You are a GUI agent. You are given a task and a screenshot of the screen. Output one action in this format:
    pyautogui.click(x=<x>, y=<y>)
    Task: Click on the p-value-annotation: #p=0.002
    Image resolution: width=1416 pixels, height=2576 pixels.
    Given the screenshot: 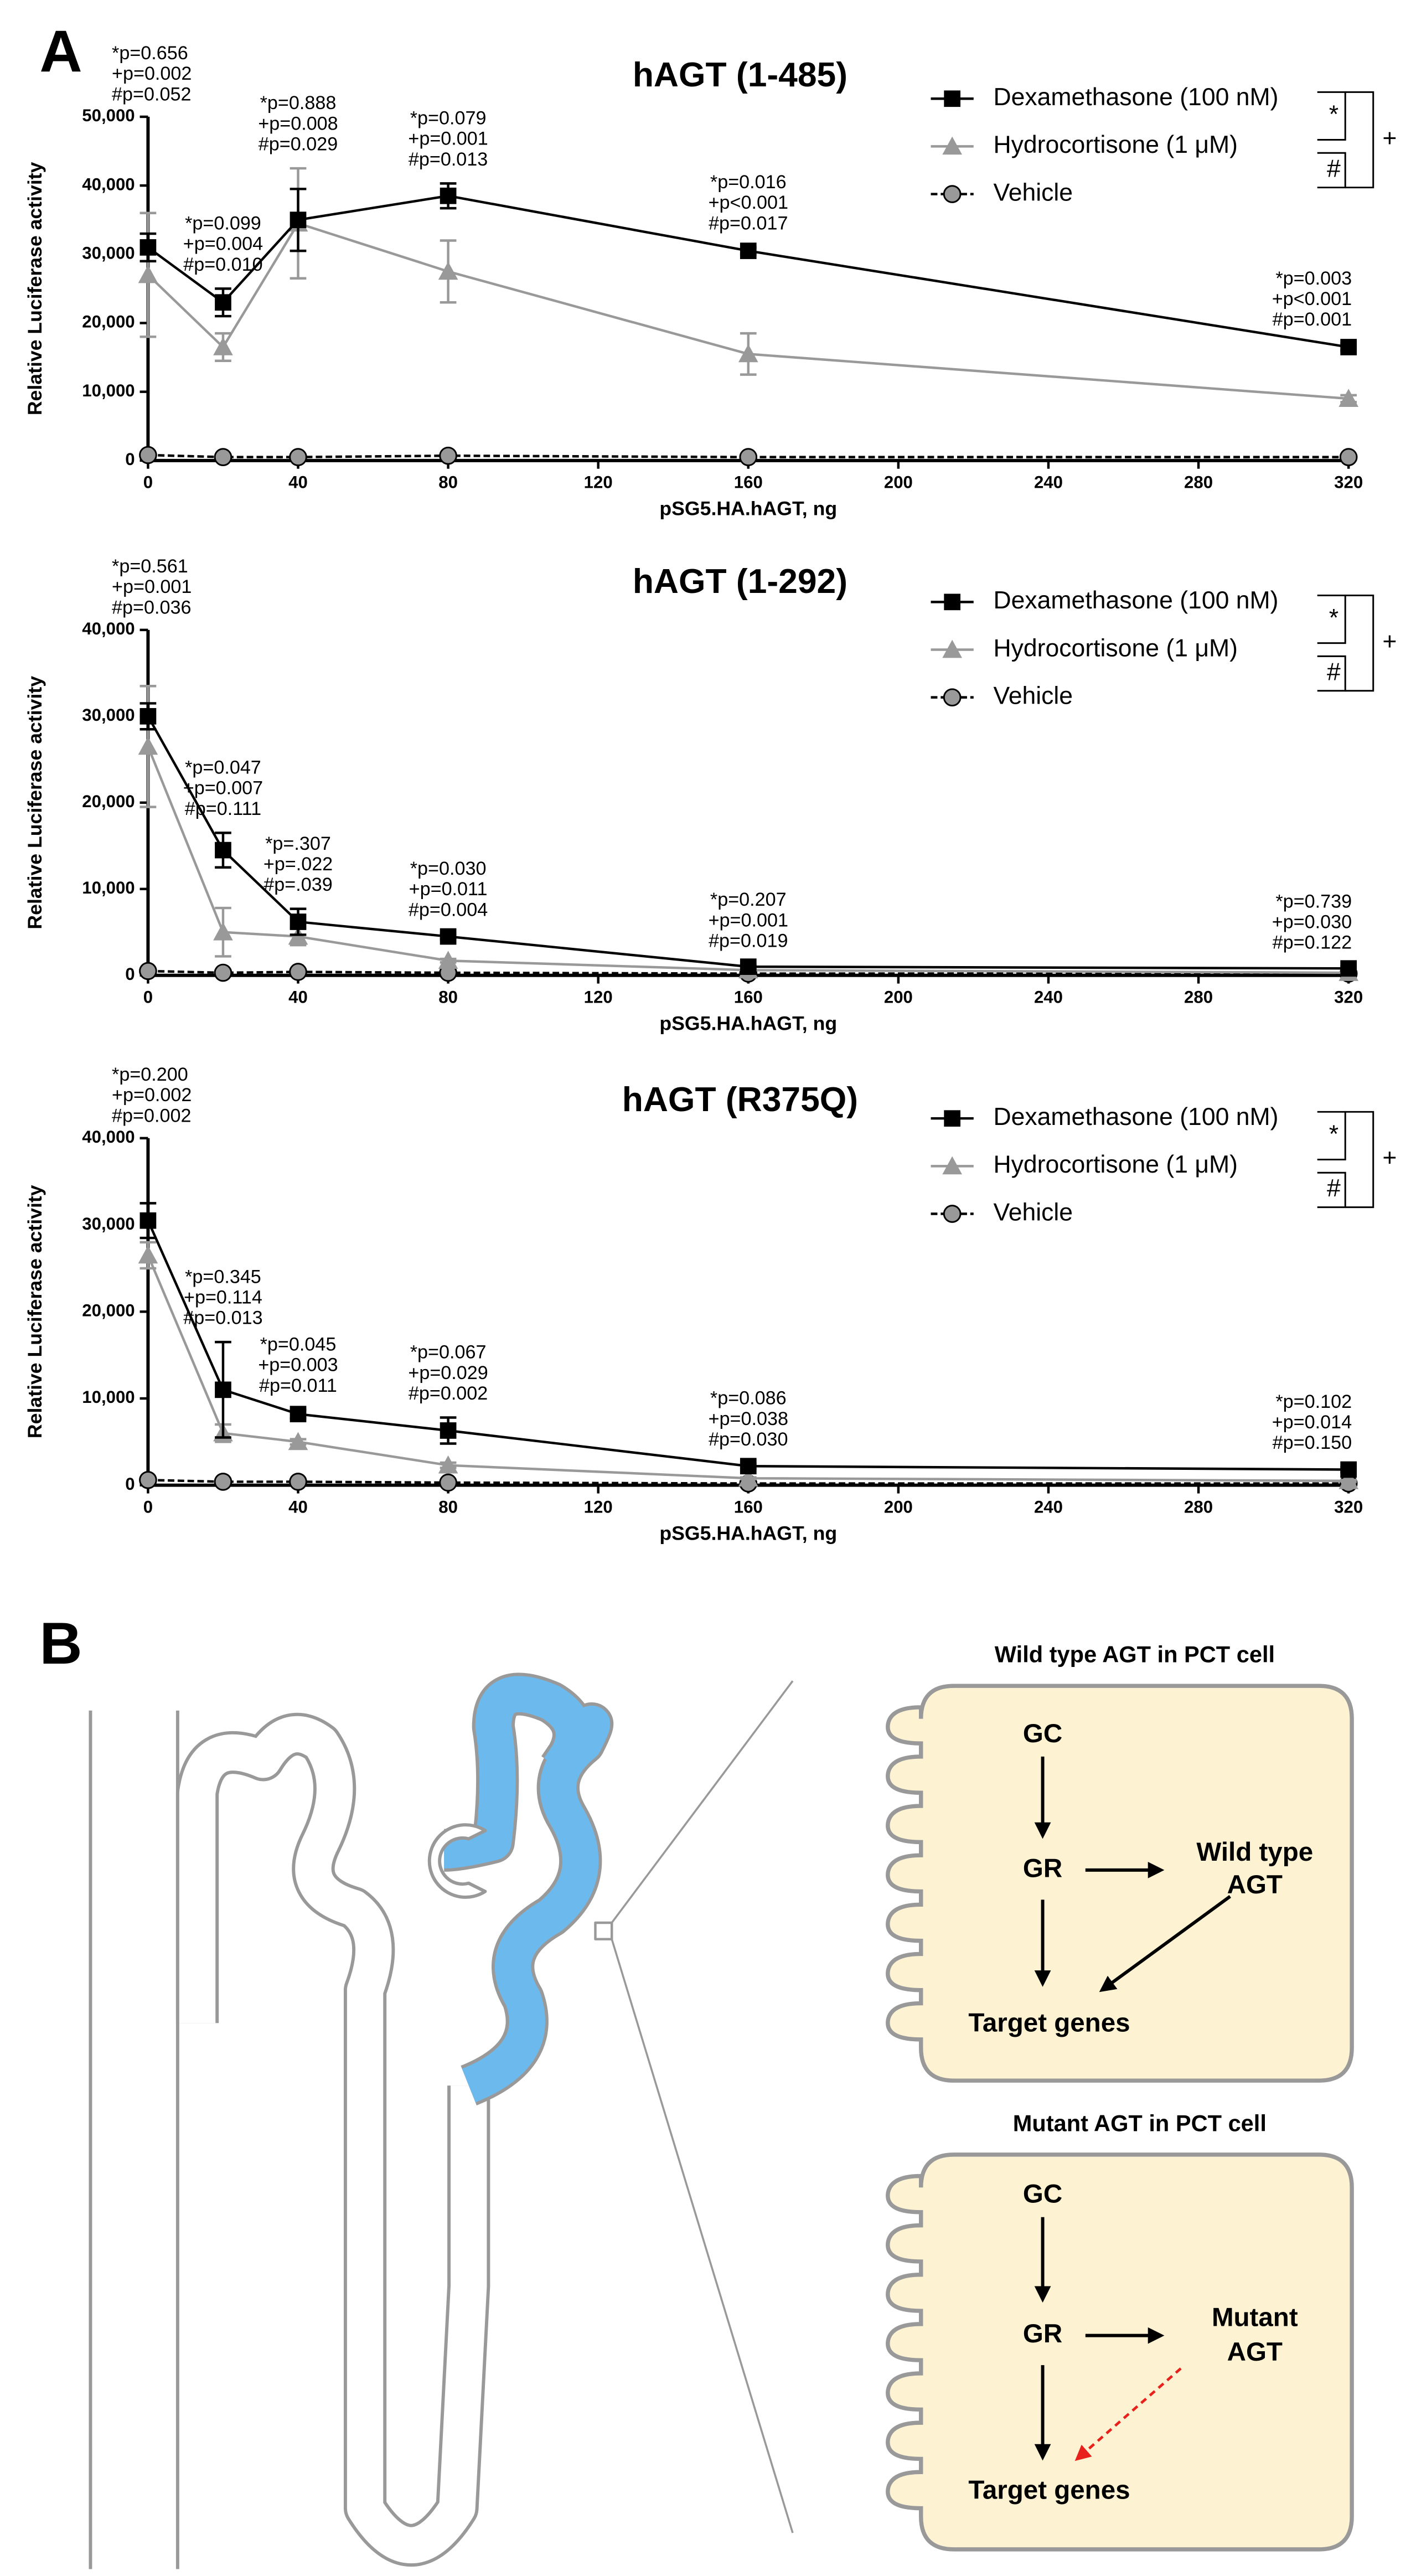 What is the action you would take?
    pyautogui.click(x=448, y=1394)
    